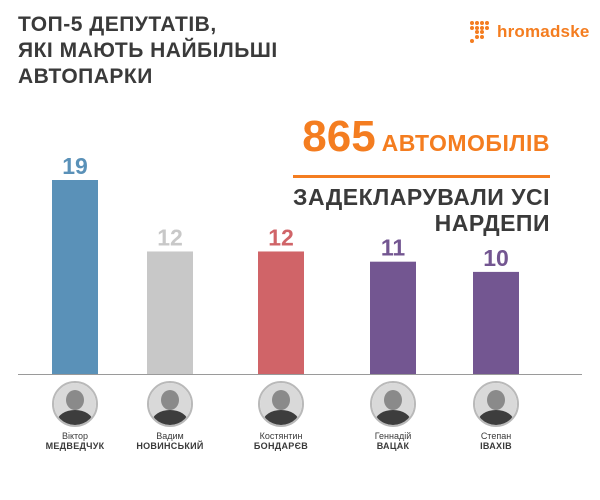 The image size is (600, 500). I want to click on person-last-name: БОНДАРЄВ, so click(281, 446).